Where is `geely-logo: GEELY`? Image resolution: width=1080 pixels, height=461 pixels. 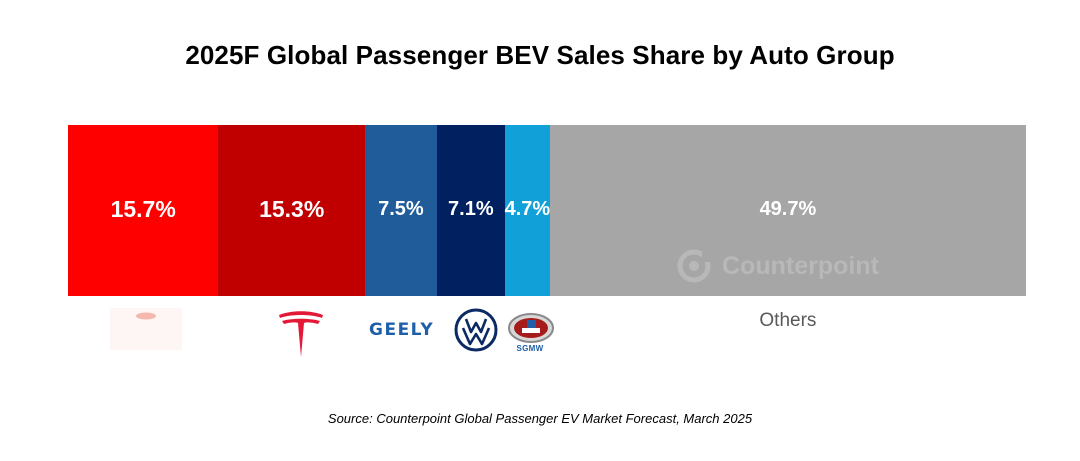
geely-logo: GEELY is located at coordinates (402, 330).